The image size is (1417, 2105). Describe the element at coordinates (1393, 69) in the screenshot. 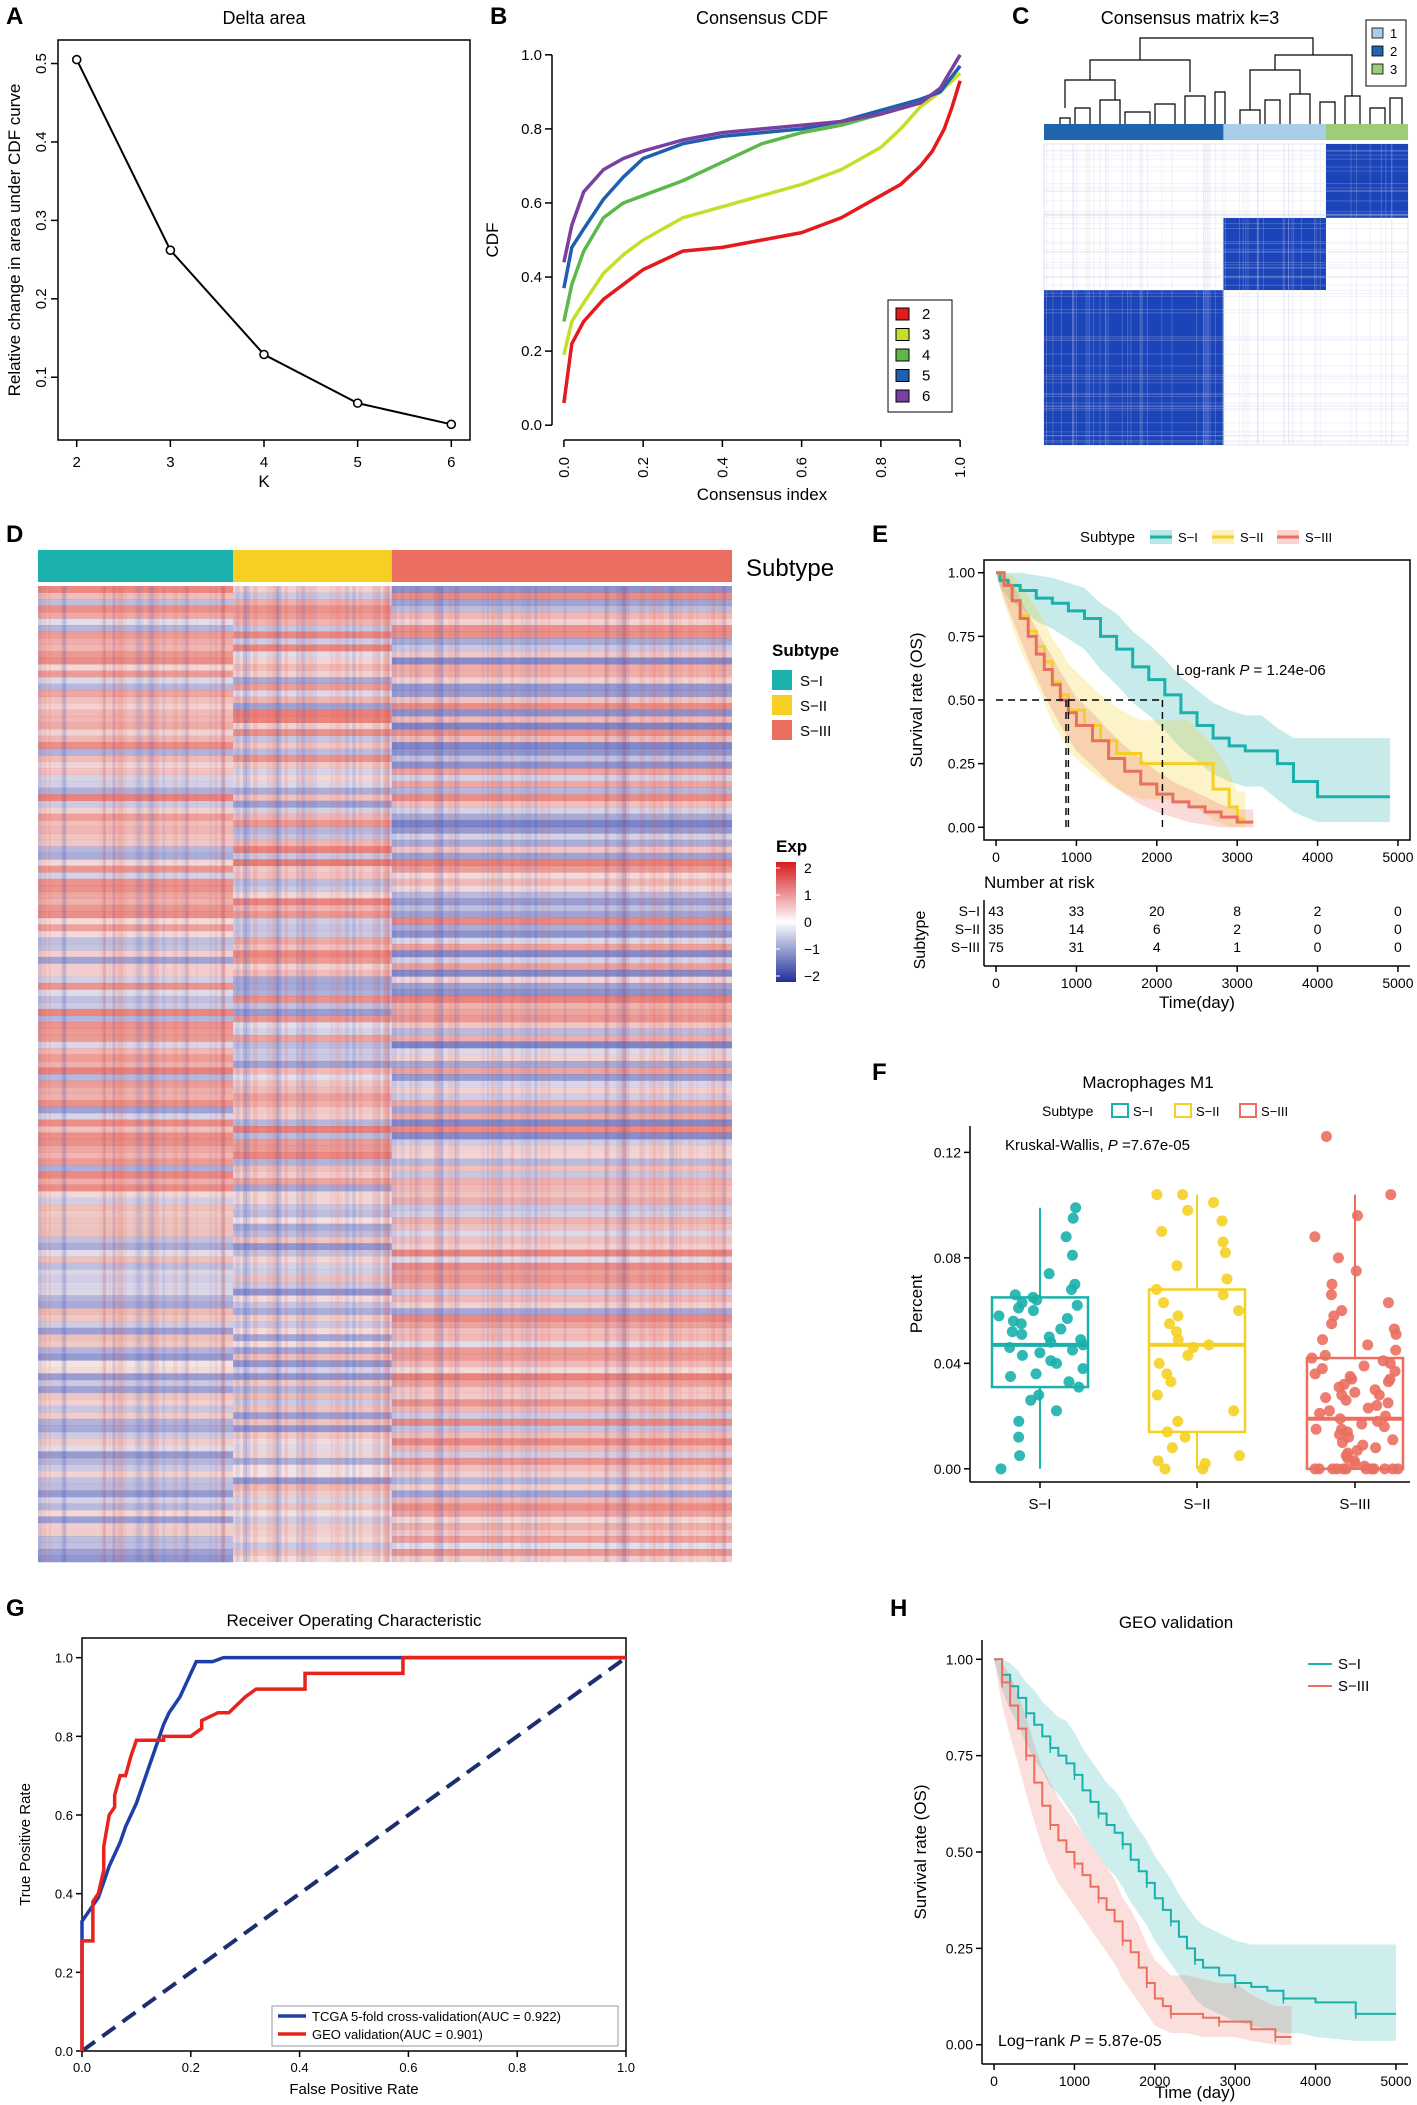

I see `legend-label: 3` at that location.